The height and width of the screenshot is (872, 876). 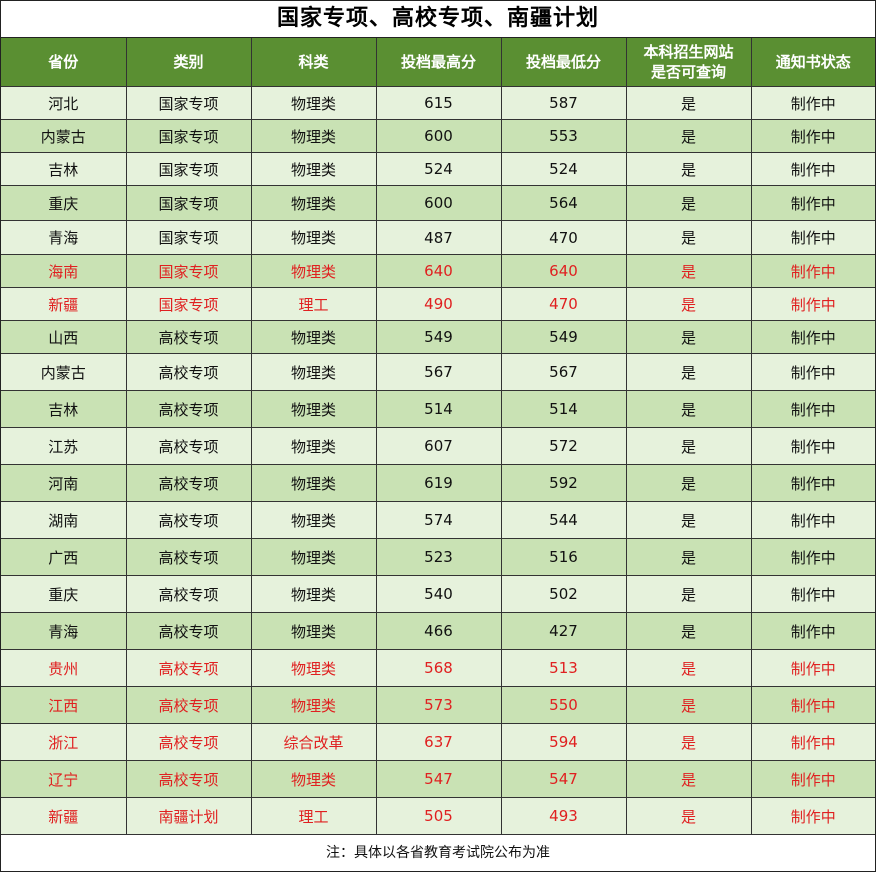 I want to click on table-row: 江西 高校专项 物理类 573 550 是制作中, so click(x=438, y=705).